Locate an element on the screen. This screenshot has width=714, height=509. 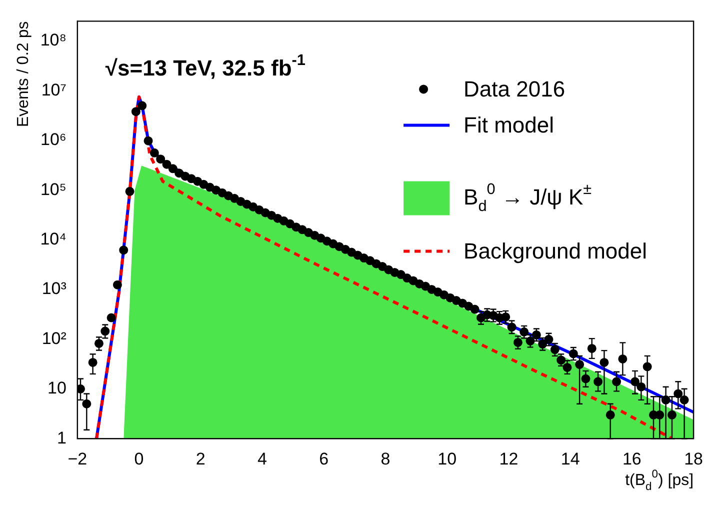
y-tick-label: 10⁴ is located at coordinates (53, 238).